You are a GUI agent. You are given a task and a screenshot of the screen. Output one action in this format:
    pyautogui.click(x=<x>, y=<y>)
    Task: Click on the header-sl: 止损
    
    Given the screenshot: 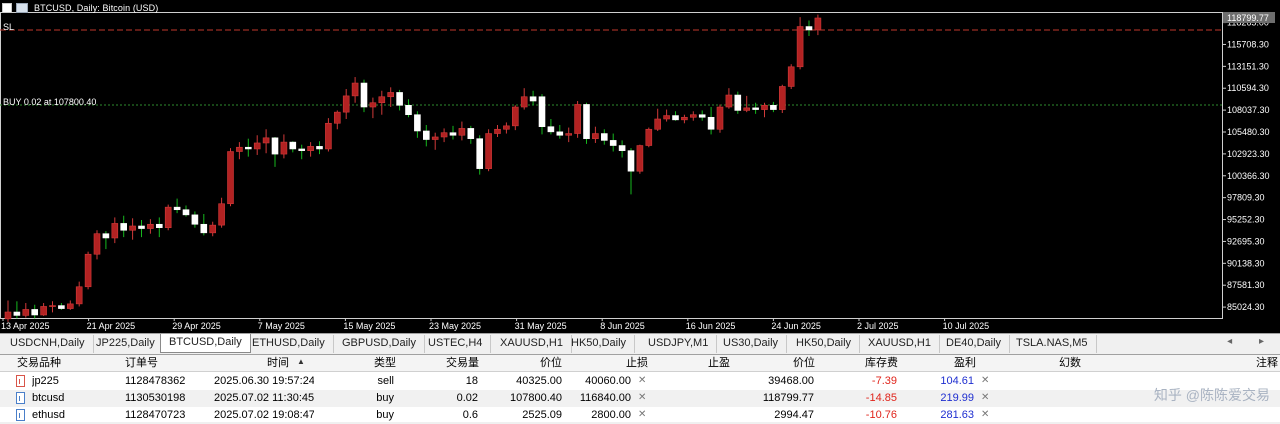 What is the action you would take?
    pyautogui.click(x=637, y=363)
    